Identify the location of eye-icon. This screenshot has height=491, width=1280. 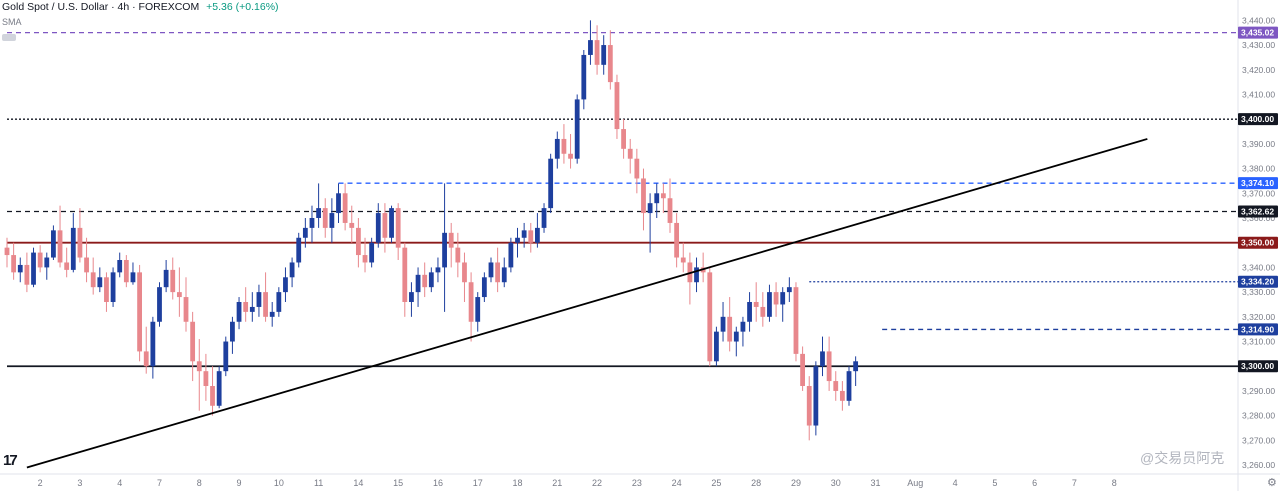
(9, 37).